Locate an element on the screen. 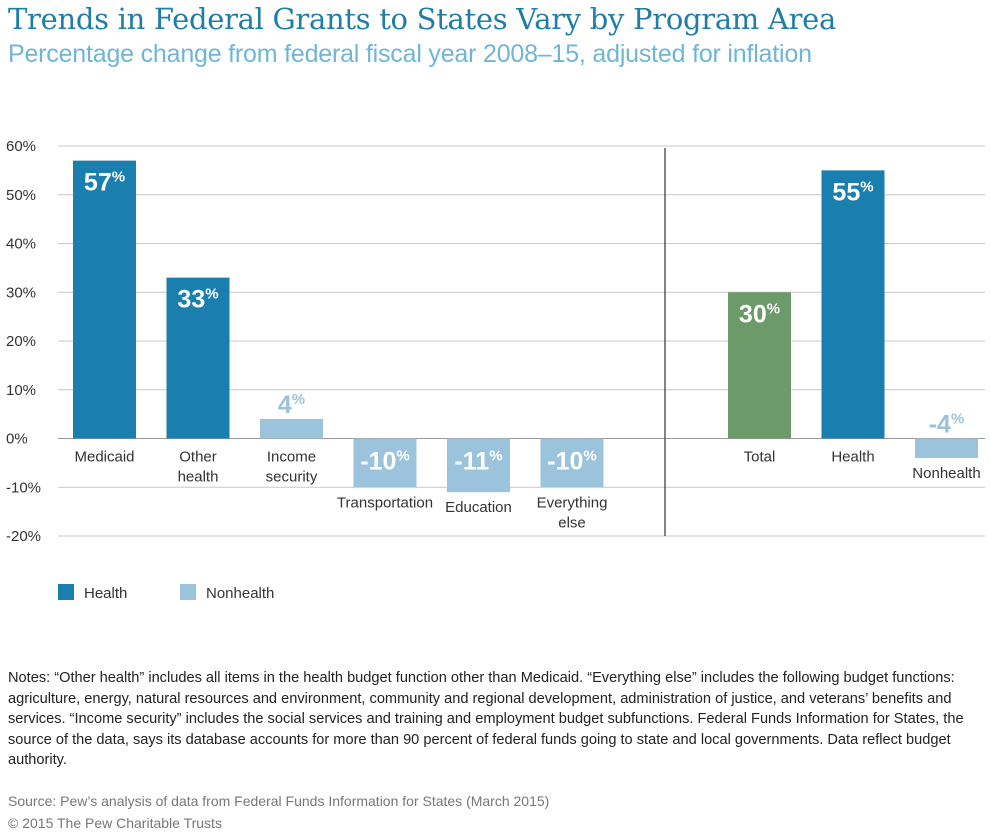 The width and height of the screenshot is (990, 838). y-tick-label: 50% is located at coordinates (21, 195).